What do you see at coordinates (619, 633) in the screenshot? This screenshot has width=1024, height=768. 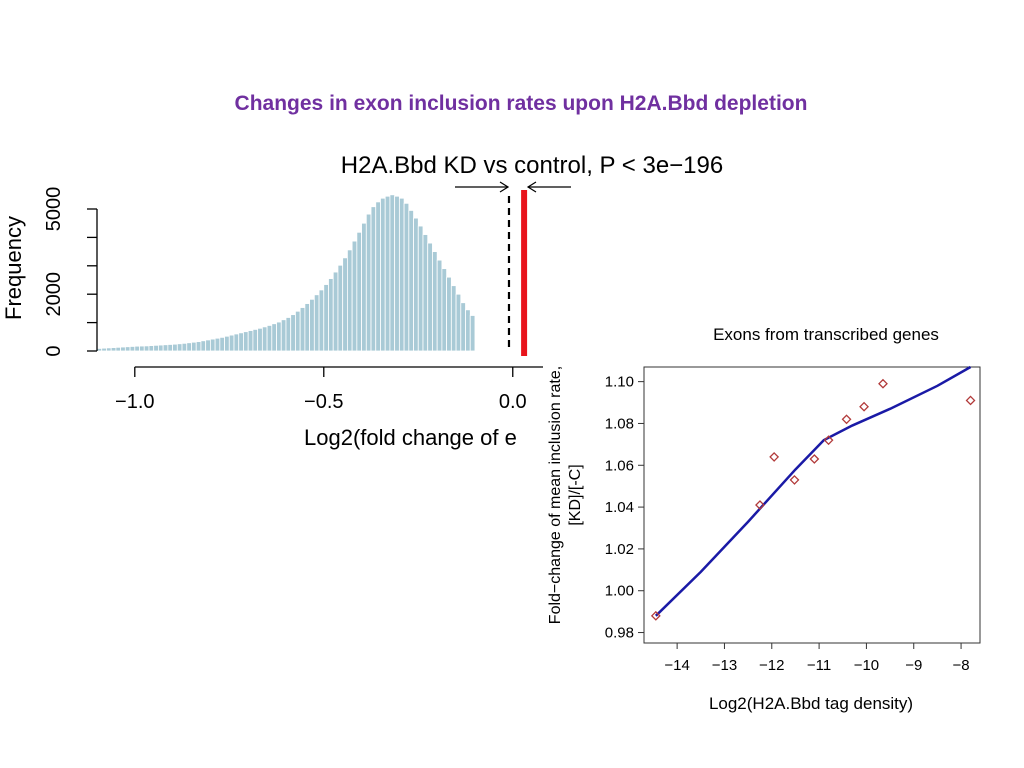 I see `scatter-y-tick-label: 0.98` at bounding box center [619, 633].